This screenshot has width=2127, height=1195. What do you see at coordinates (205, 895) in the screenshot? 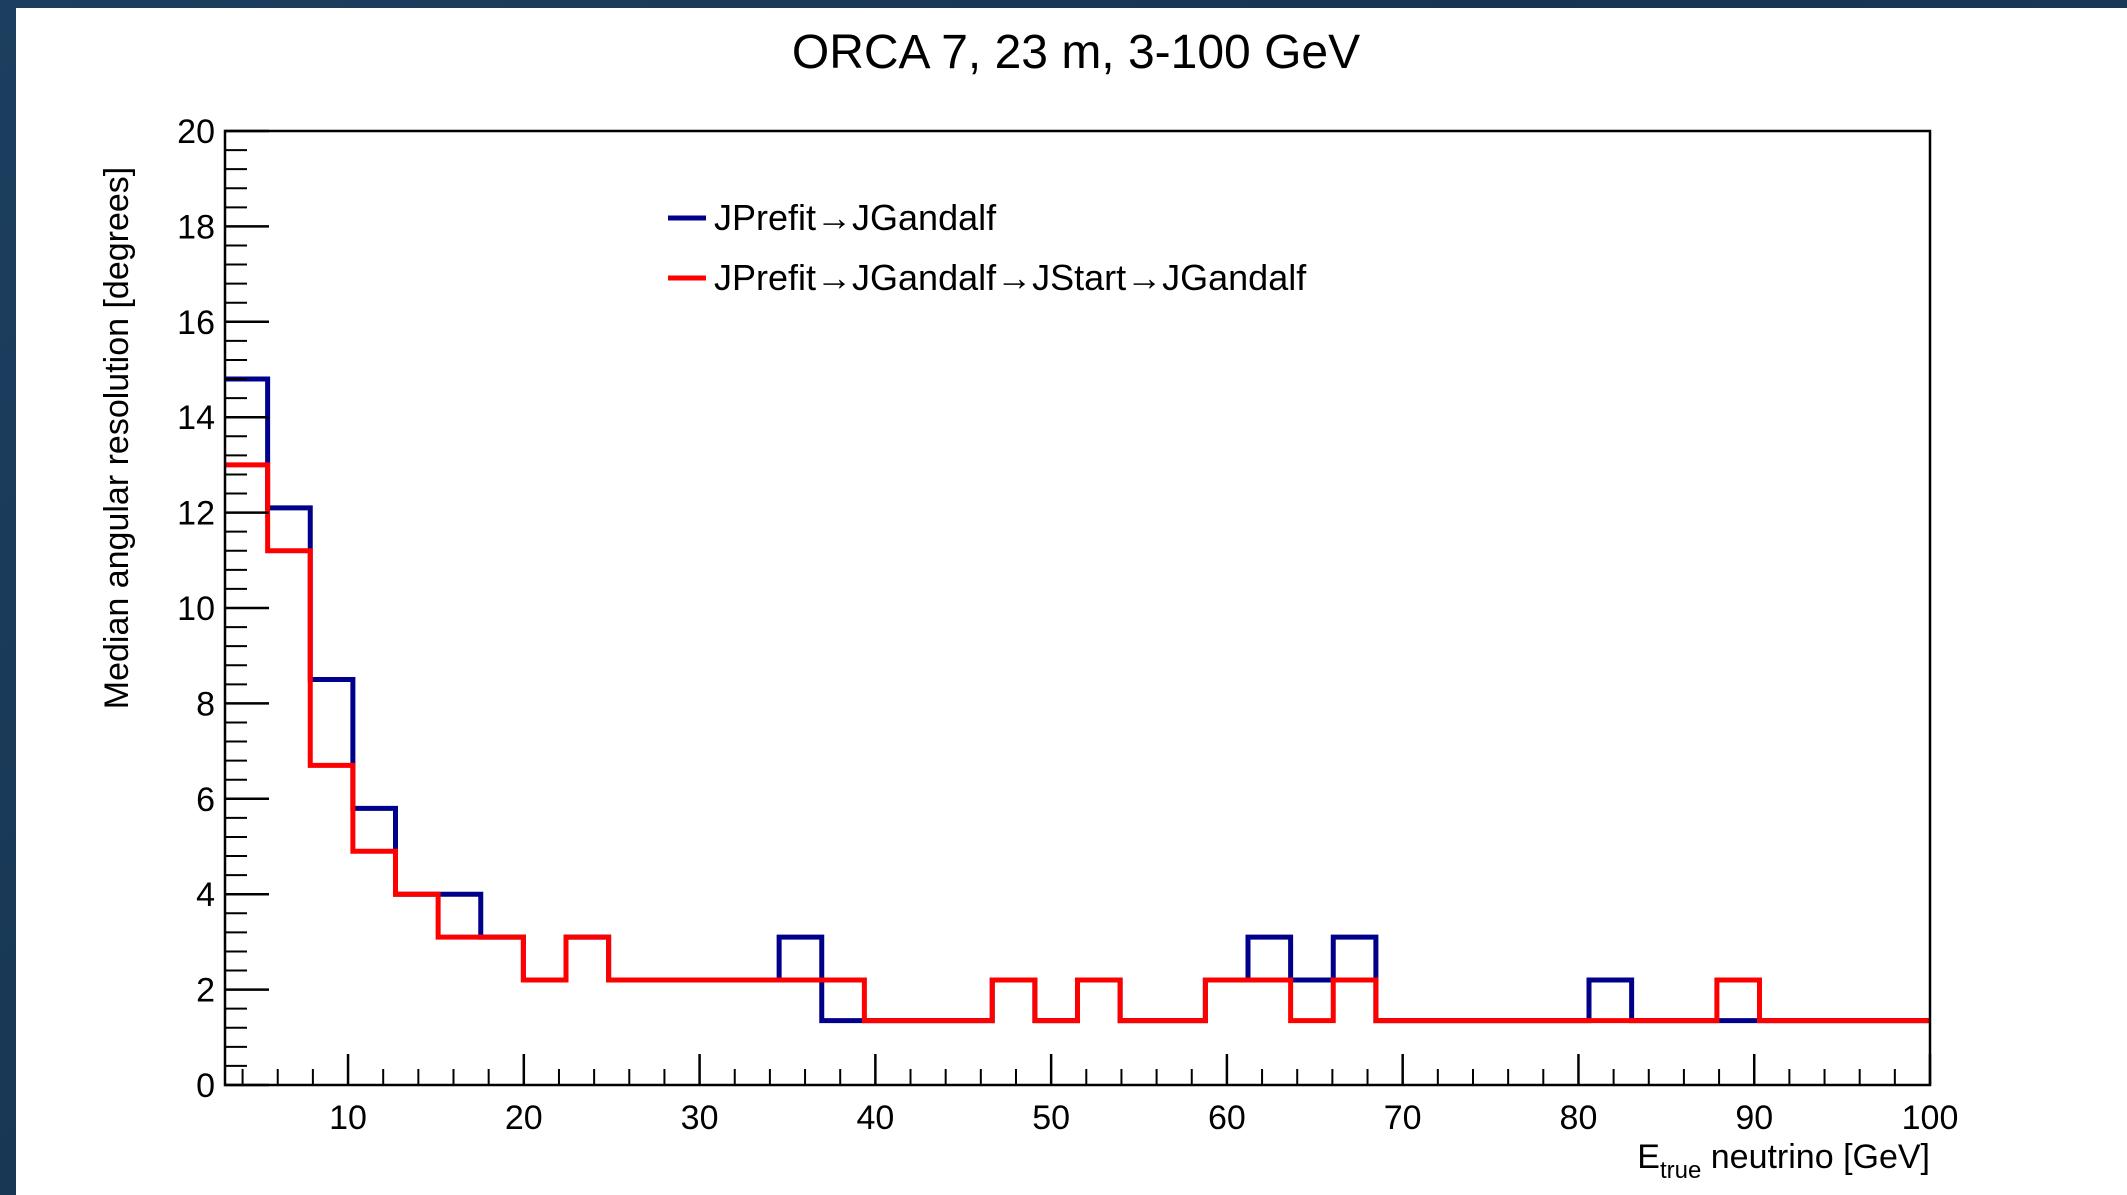
I see `y-tick-label: 4` at bounding box center [205, 895].